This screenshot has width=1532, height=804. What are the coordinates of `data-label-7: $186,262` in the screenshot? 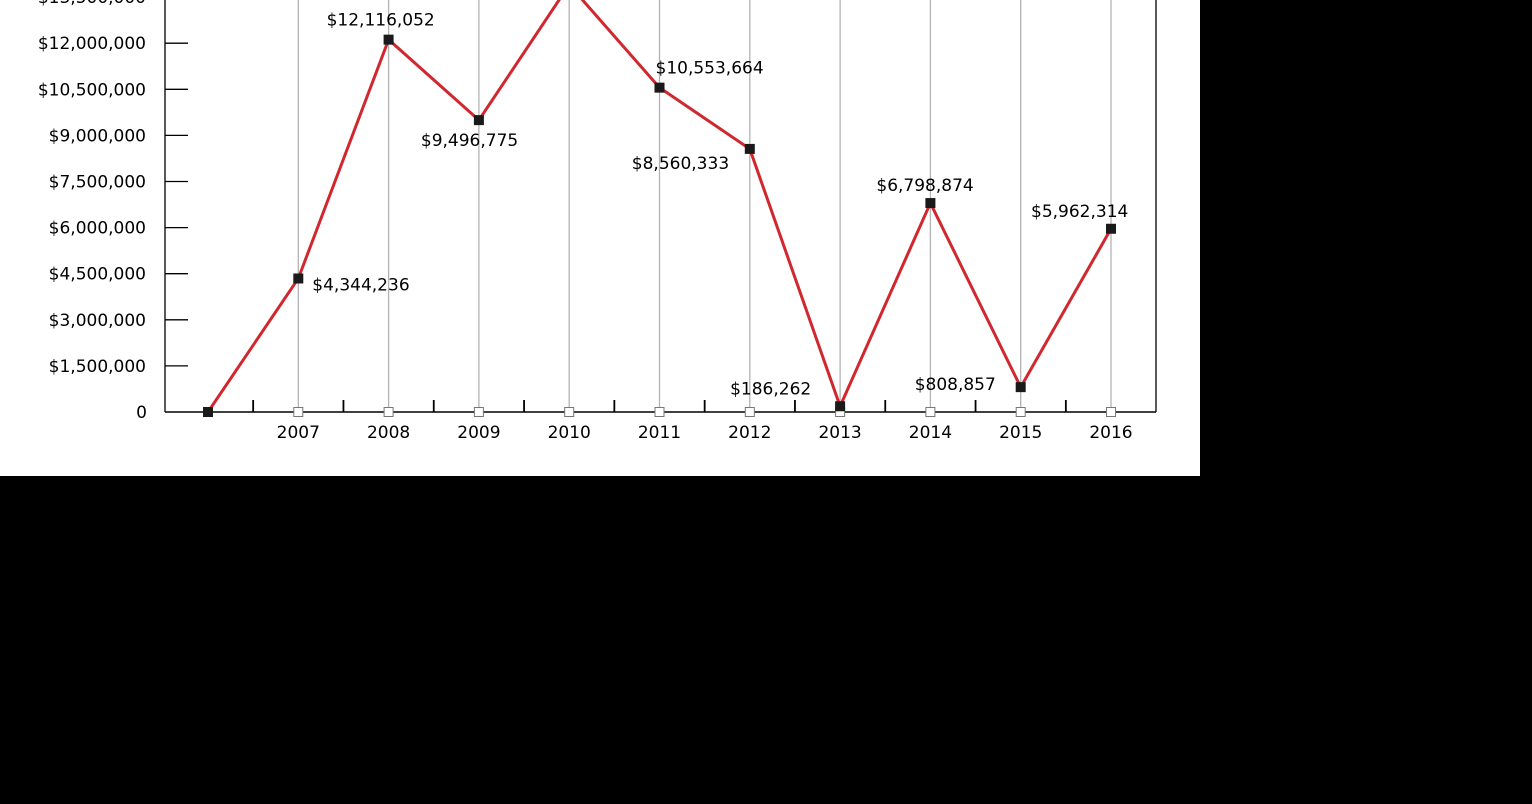 It's located at (770, 389).